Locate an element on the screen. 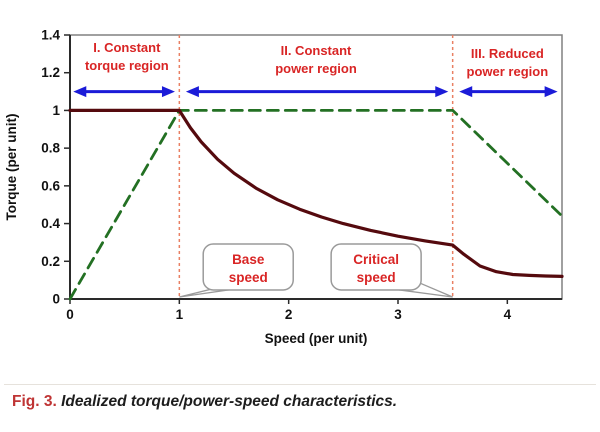  y-tick-label: 1.4 is located at coordinates (50, 35).